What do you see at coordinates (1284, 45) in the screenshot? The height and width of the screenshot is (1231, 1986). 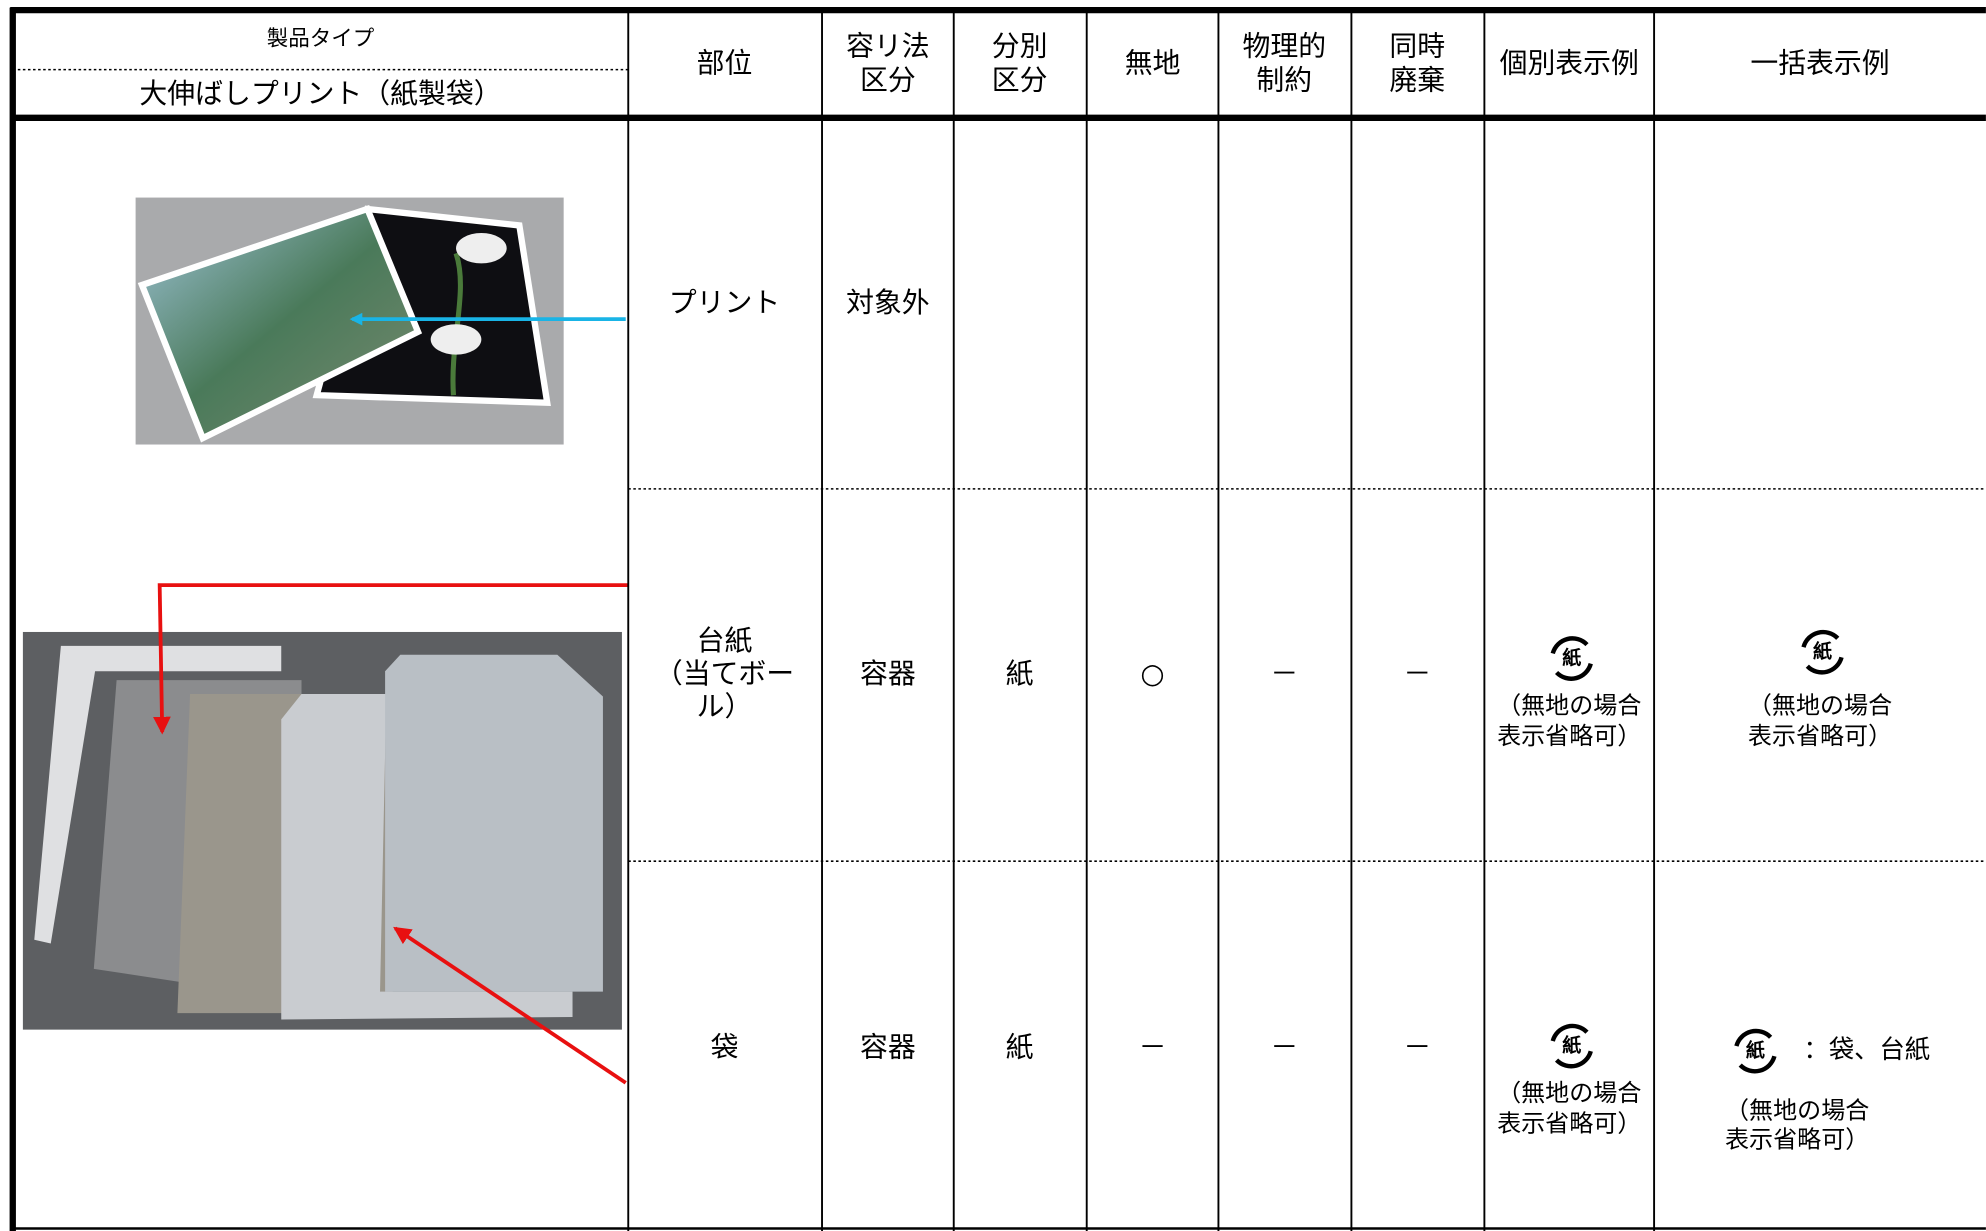 I see `column-header: 物理的` at bounding box center [1284, 45].